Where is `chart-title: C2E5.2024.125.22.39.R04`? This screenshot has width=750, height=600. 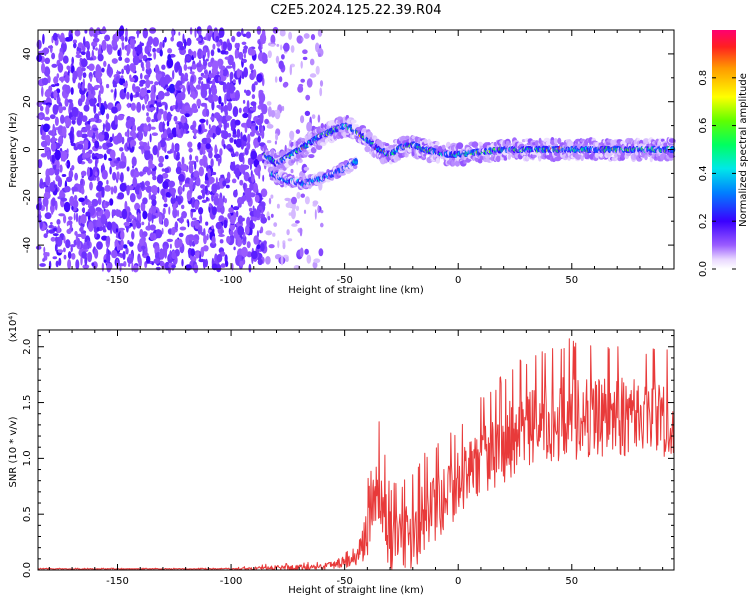 chart-title: C2E5.2024.125.22.39.R04 is located at coordinates (355, 10).